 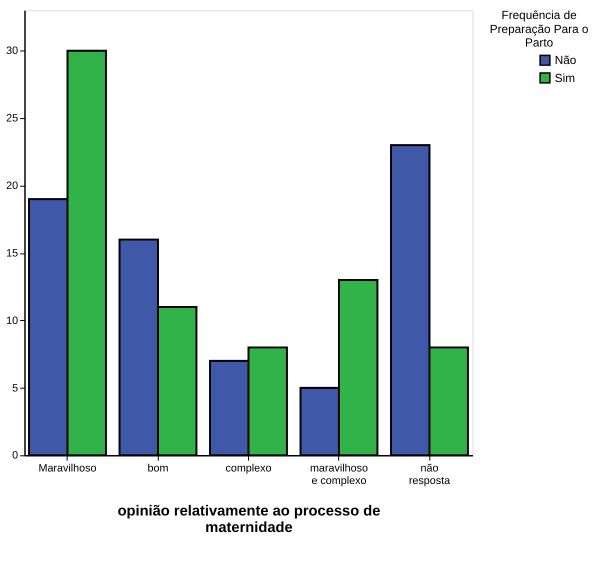 What do you see at coordinates (12, 320) in the screenshot?
I see `y-tick-label: 10` at bounding box center [12, 320].